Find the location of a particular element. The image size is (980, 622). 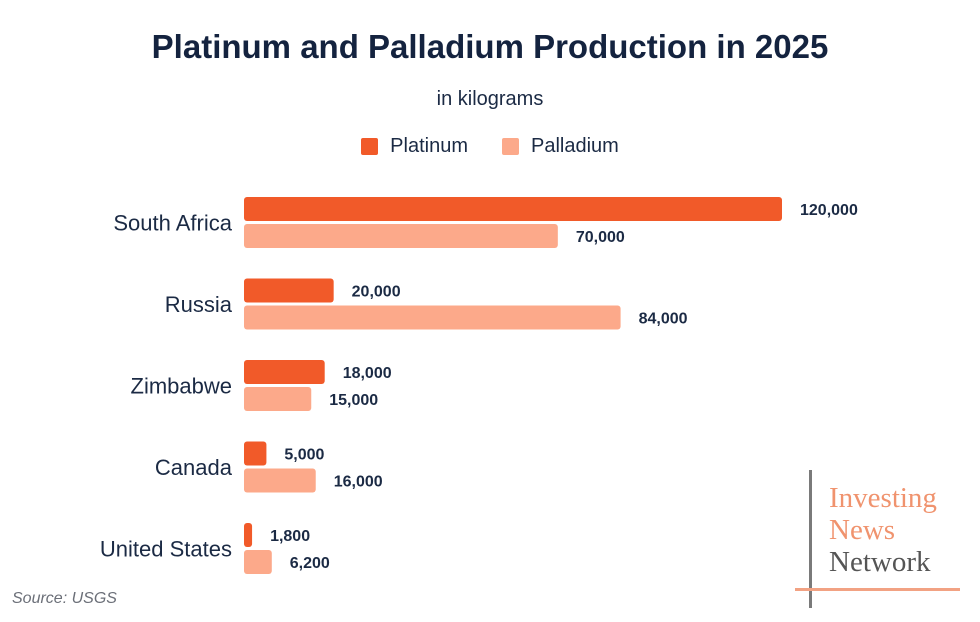

data-label-palladium-canada: 16,000 is located at coordinates (358, 482).